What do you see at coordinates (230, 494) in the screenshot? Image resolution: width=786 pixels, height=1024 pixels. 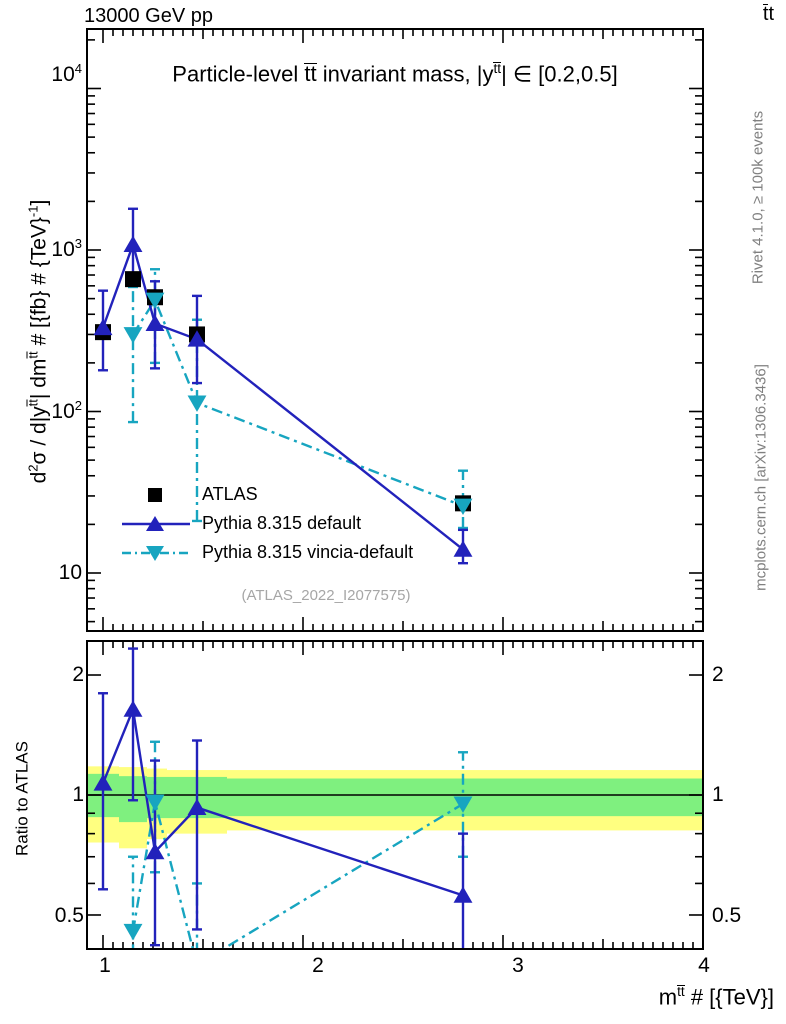 I see `legend-label-atlas: ATLAS` at bounding box center [230, 494].